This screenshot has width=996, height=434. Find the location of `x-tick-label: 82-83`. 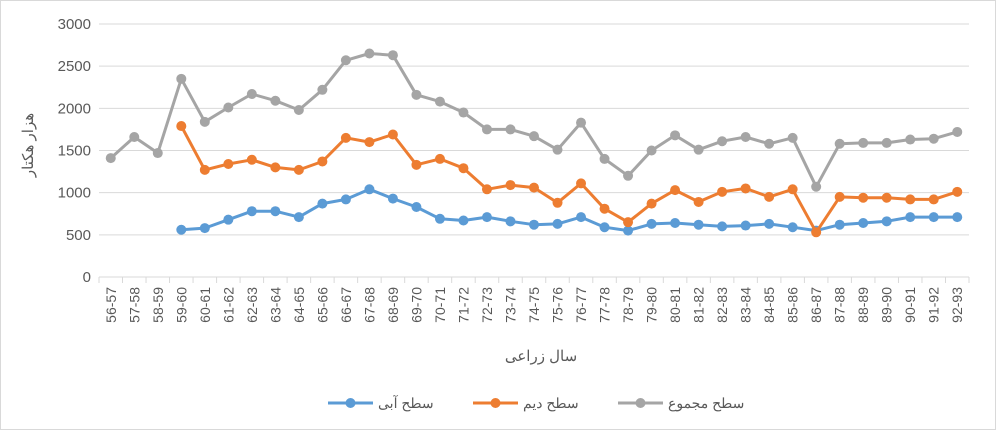

x-tick-label: 82-83 is located at coordinates (722, 305).